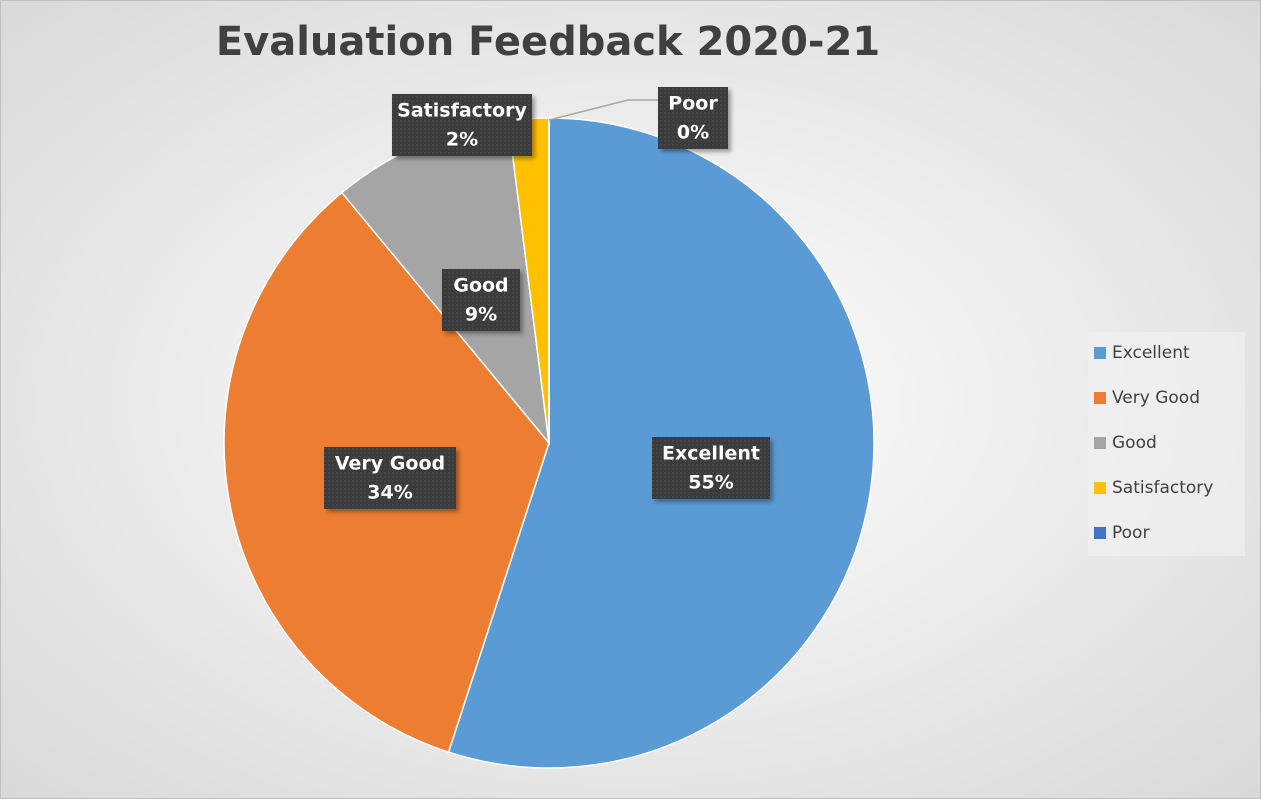 The width and height of the screenshot is (1261, 799). I want to click on data-label-category: Good, so click(480, 286).